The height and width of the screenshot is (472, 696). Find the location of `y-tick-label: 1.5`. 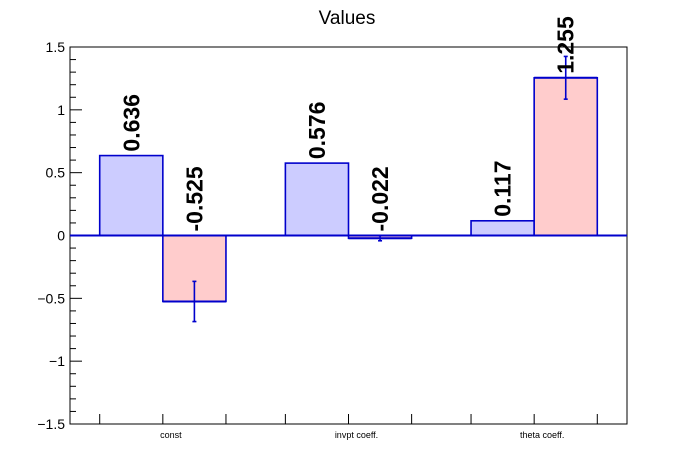

y-tick-label: 1.5 is located at coordinates (56, 47).